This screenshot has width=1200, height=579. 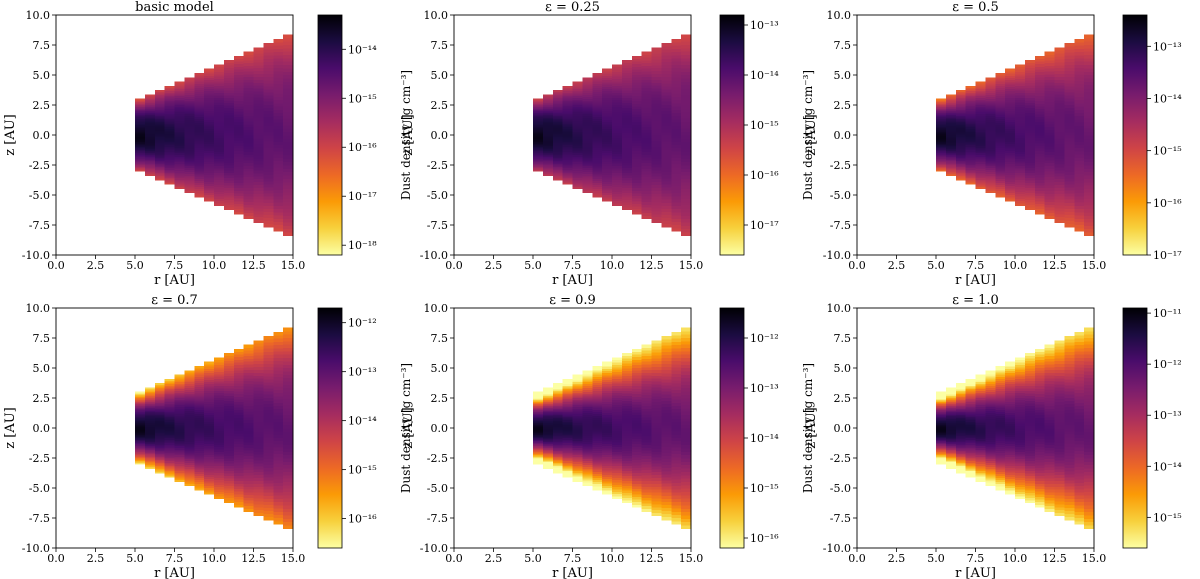 What do you see at coordinates (175, 265) in the screenshot?
I see `x-tick-label: 7.5` at bounding box center [175, 265].